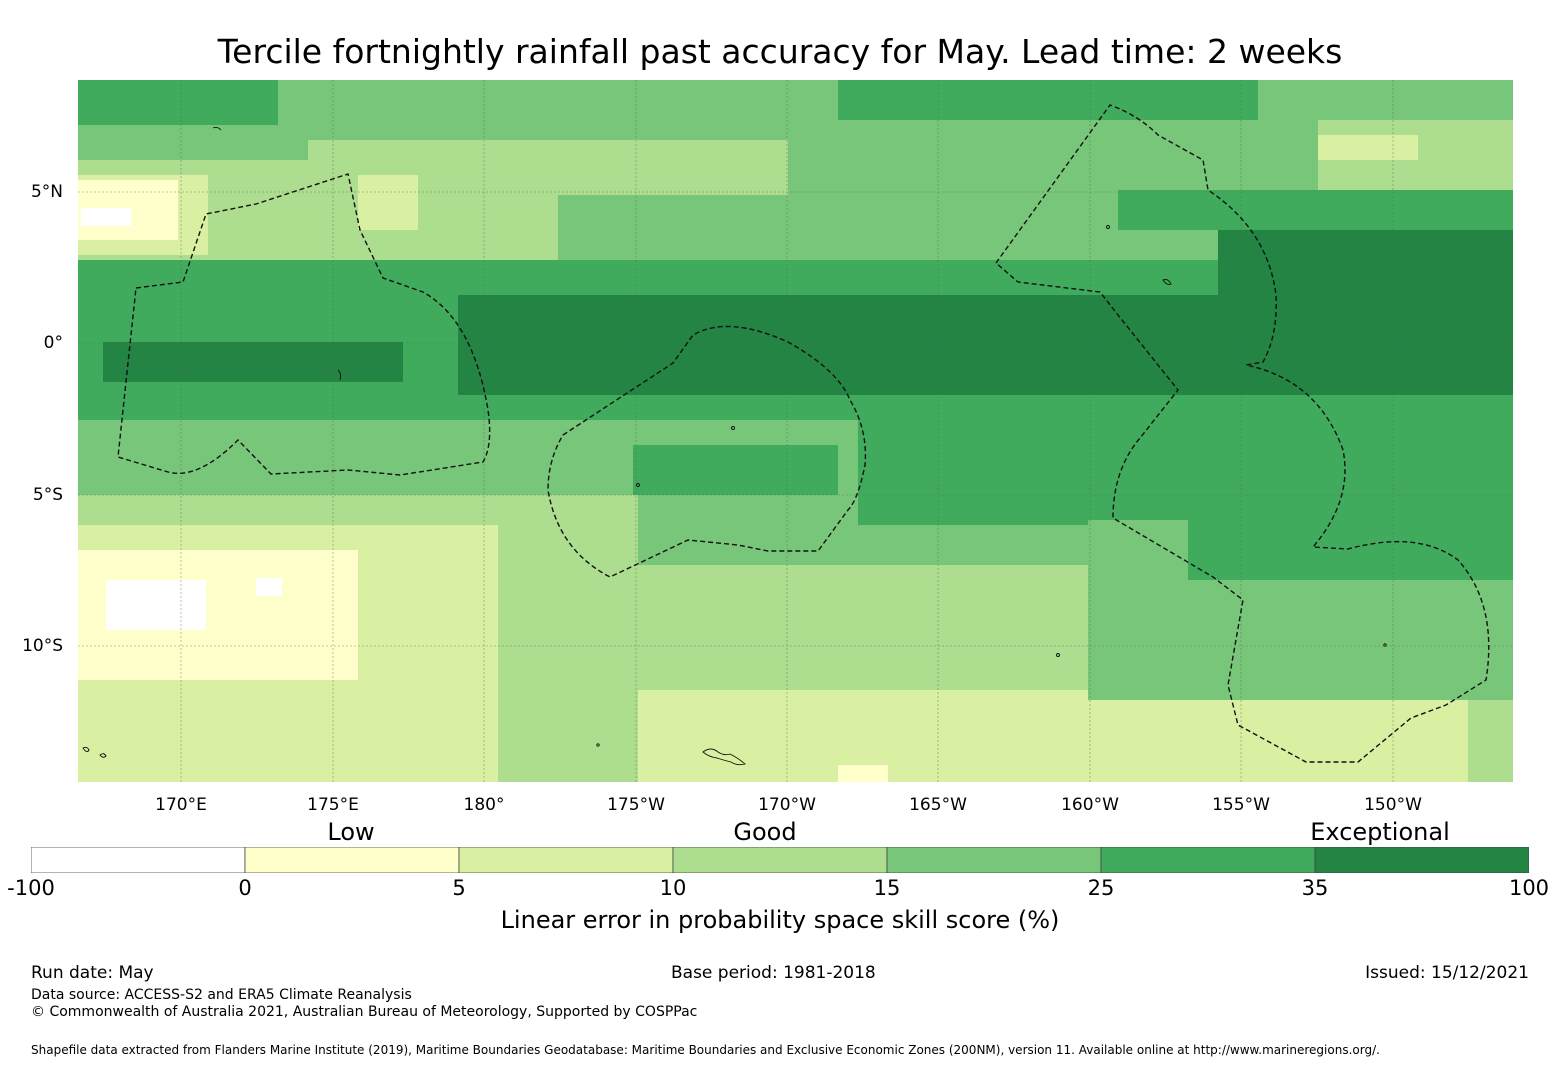 The image size is (1560, 1065). Describe the element at coordinates (1350, 540) in the screenshot. I see `region-se-strong` at that location.